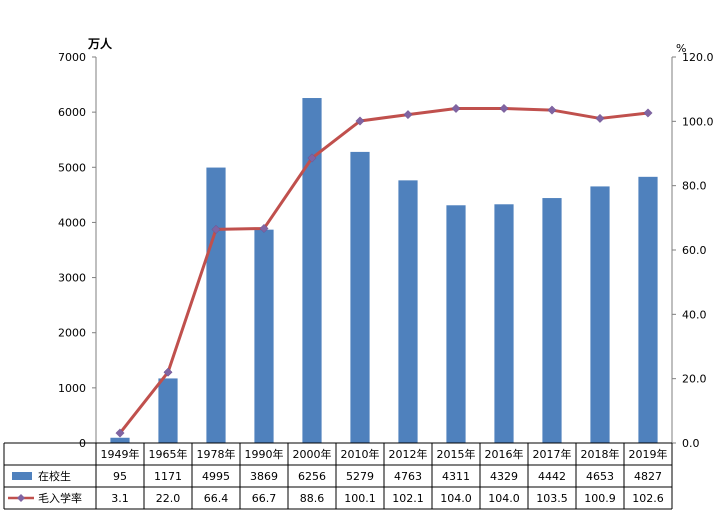 This screenshot has width=718, height=512. Describe the element at coordinates (504, 454) in the screenshot. I see `category-label: 2016年` at that location.